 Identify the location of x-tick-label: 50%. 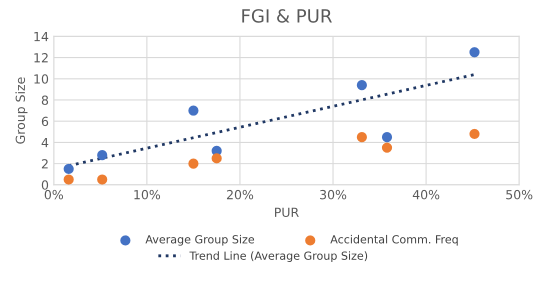
(519, 195).